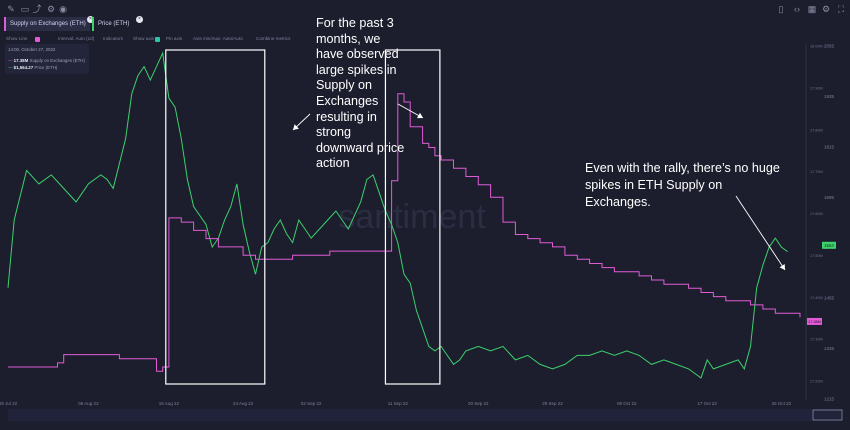 This screenshot has height=430, width=850. Describe the element at coordinates (174, 38) in the screenshot. I see `pin-axis-option: Pin axis` at that location.